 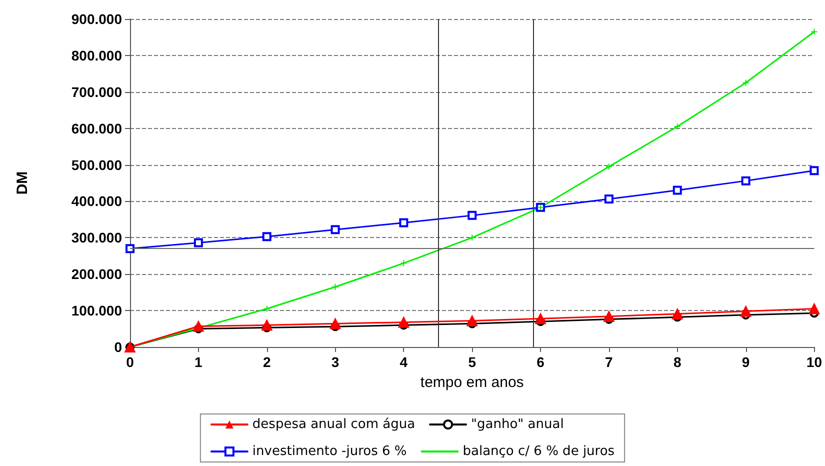 What do you see at coordinates (96, 310) in the screenshot?
I see `y-tick-label: 100.000` at bounding box center [96, 310].